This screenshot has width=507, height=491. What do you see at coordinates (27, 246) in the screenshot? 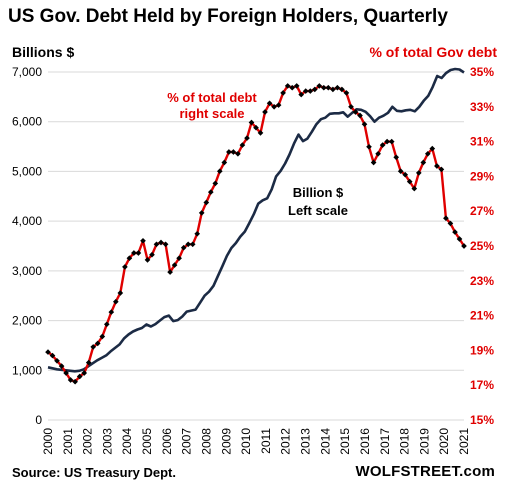
I see `left-axis-ticks: 0 1,000 2,000 3,000 4,000 5,000 6,000 7,000` at bounding box center [27, 246].